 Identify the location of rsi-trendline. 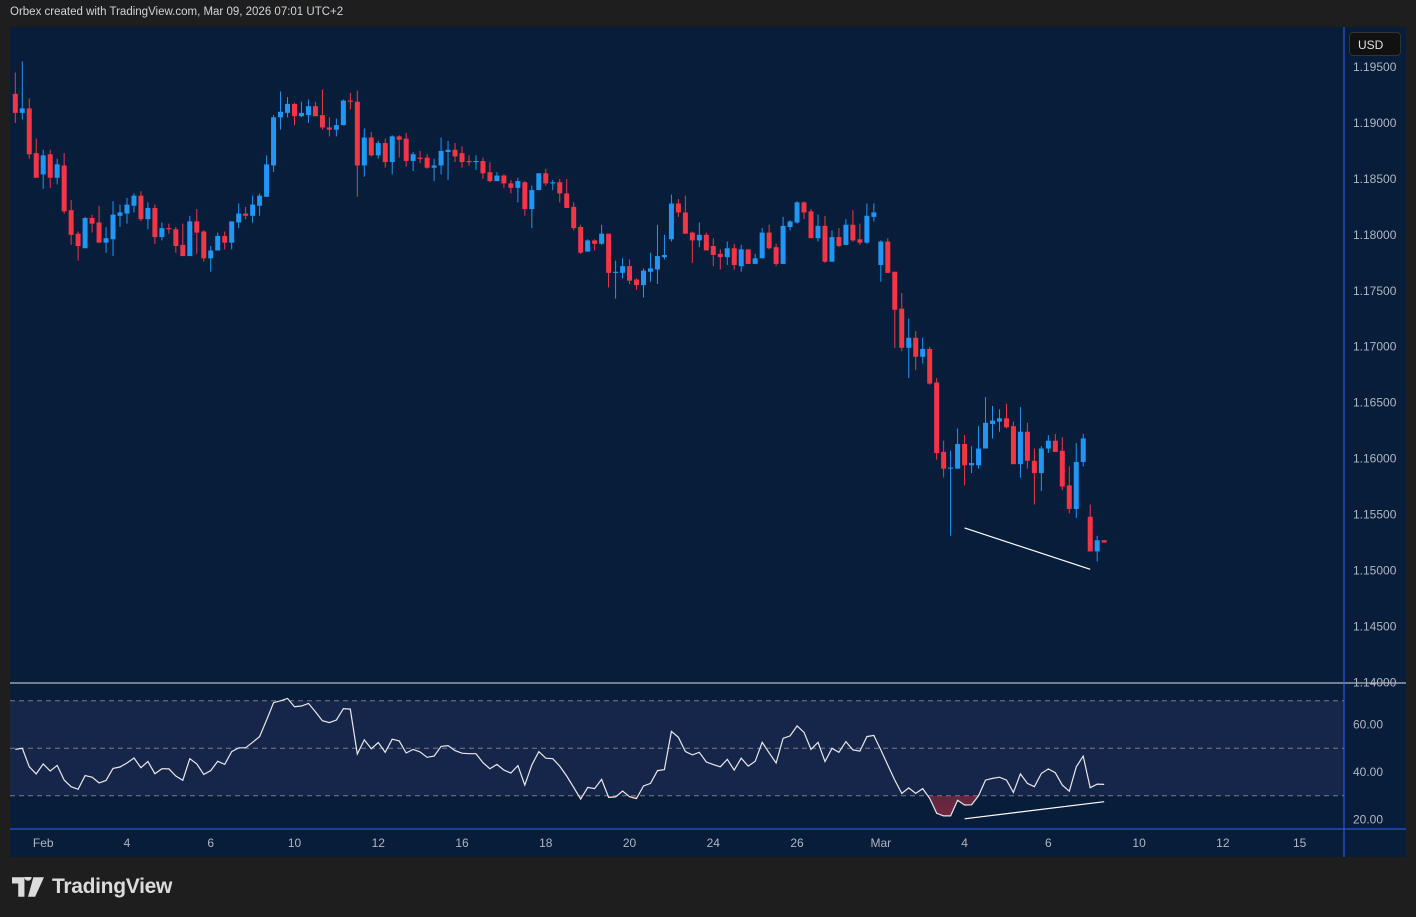
(1034, 810).